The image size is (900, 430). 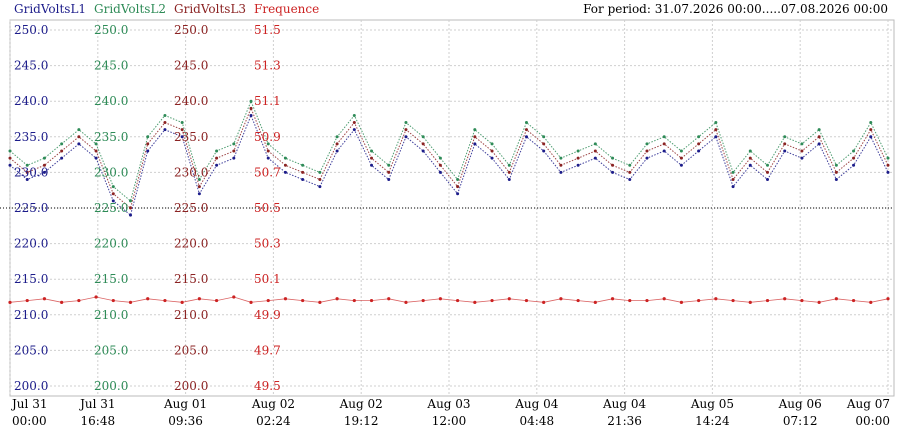 I want to click on y-tick-label: 220.0, so click(x=191, y=244).